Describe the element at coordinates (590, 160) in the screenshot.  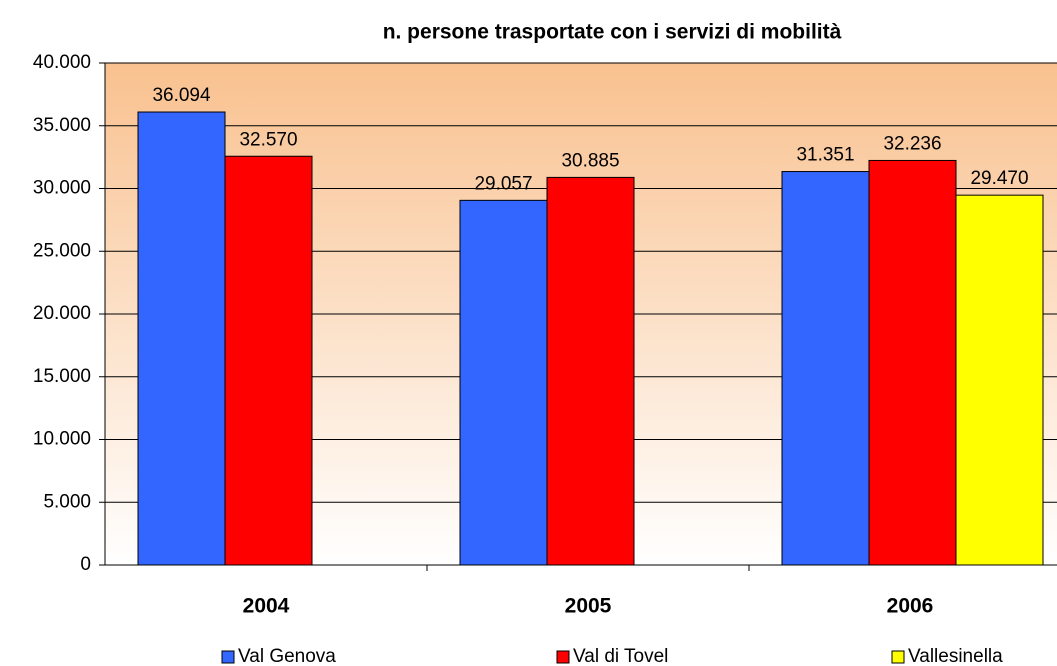
I see `value-label: 30.885` at that location.